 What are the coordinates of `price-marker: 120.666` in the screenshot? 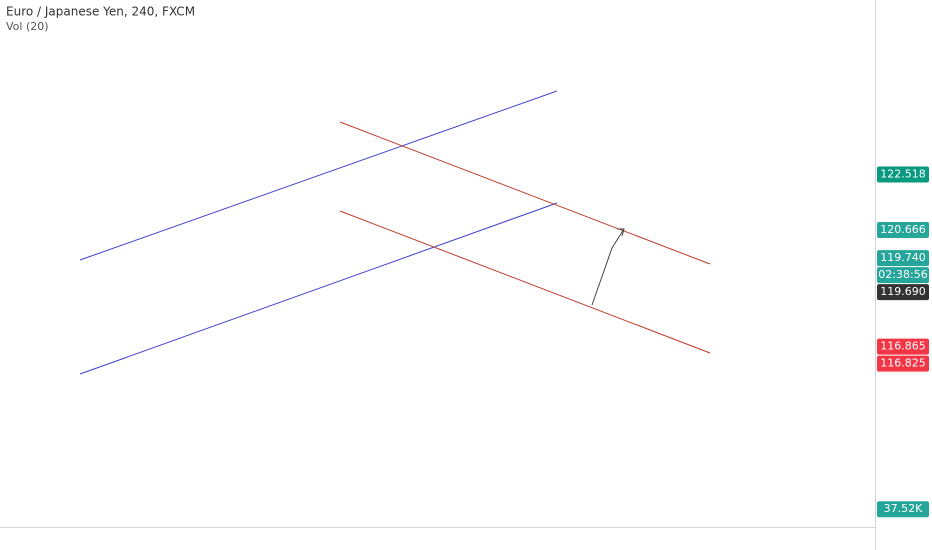 It's located at (903, 230).